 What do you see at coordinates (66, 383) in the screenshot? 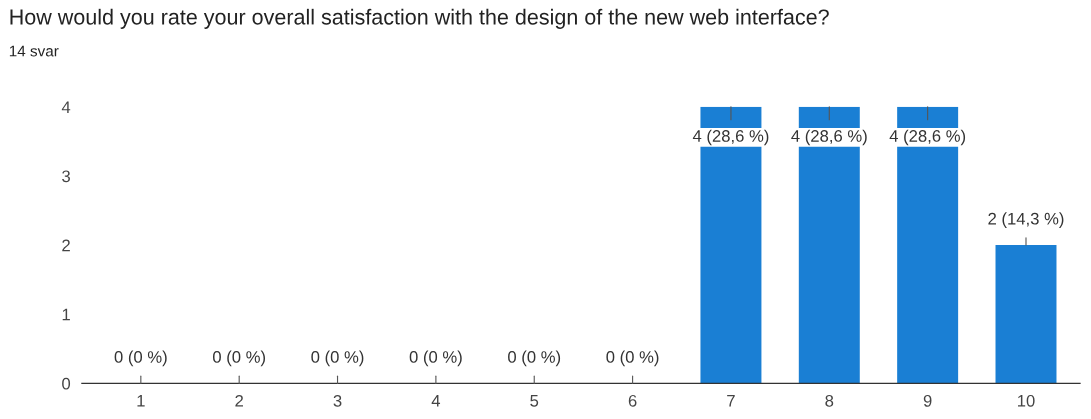
I see `y-tick-label: 0` at bounding box center [66, 383].